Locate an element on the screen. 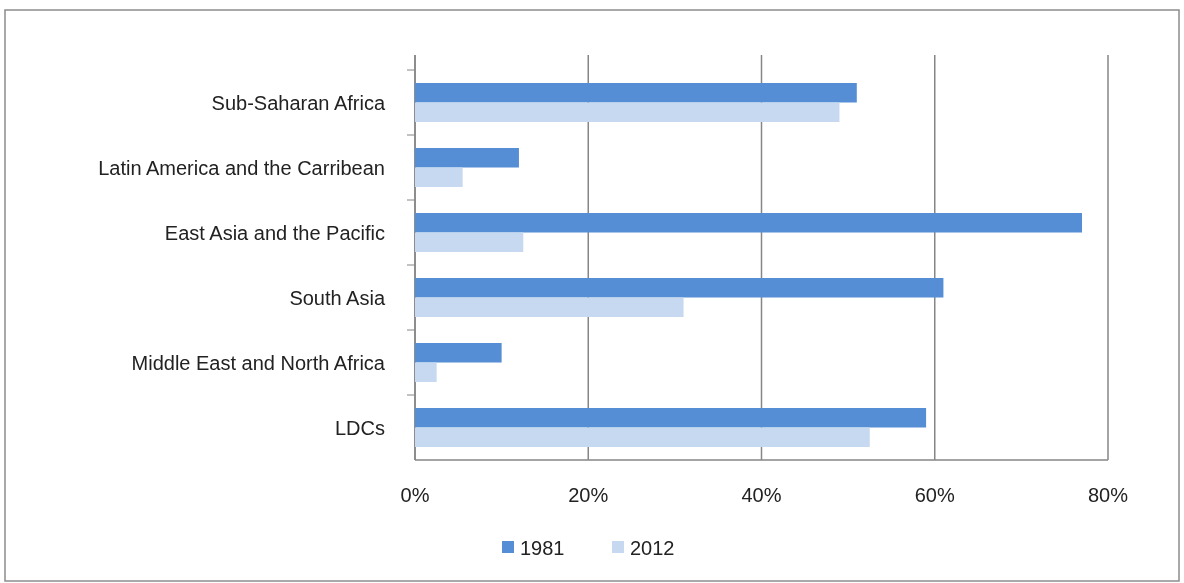 This screenshot has width=1184, height=583. x-tick-label: 20% is located at coordinates (588, 495).